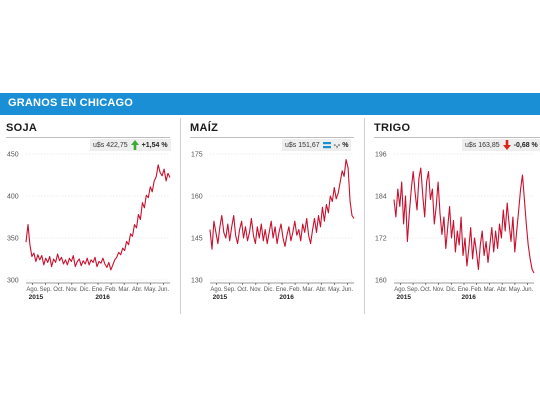 This screenshot has height=405, width=540. I want to click on arrow-up-icon, so click(134, 145).